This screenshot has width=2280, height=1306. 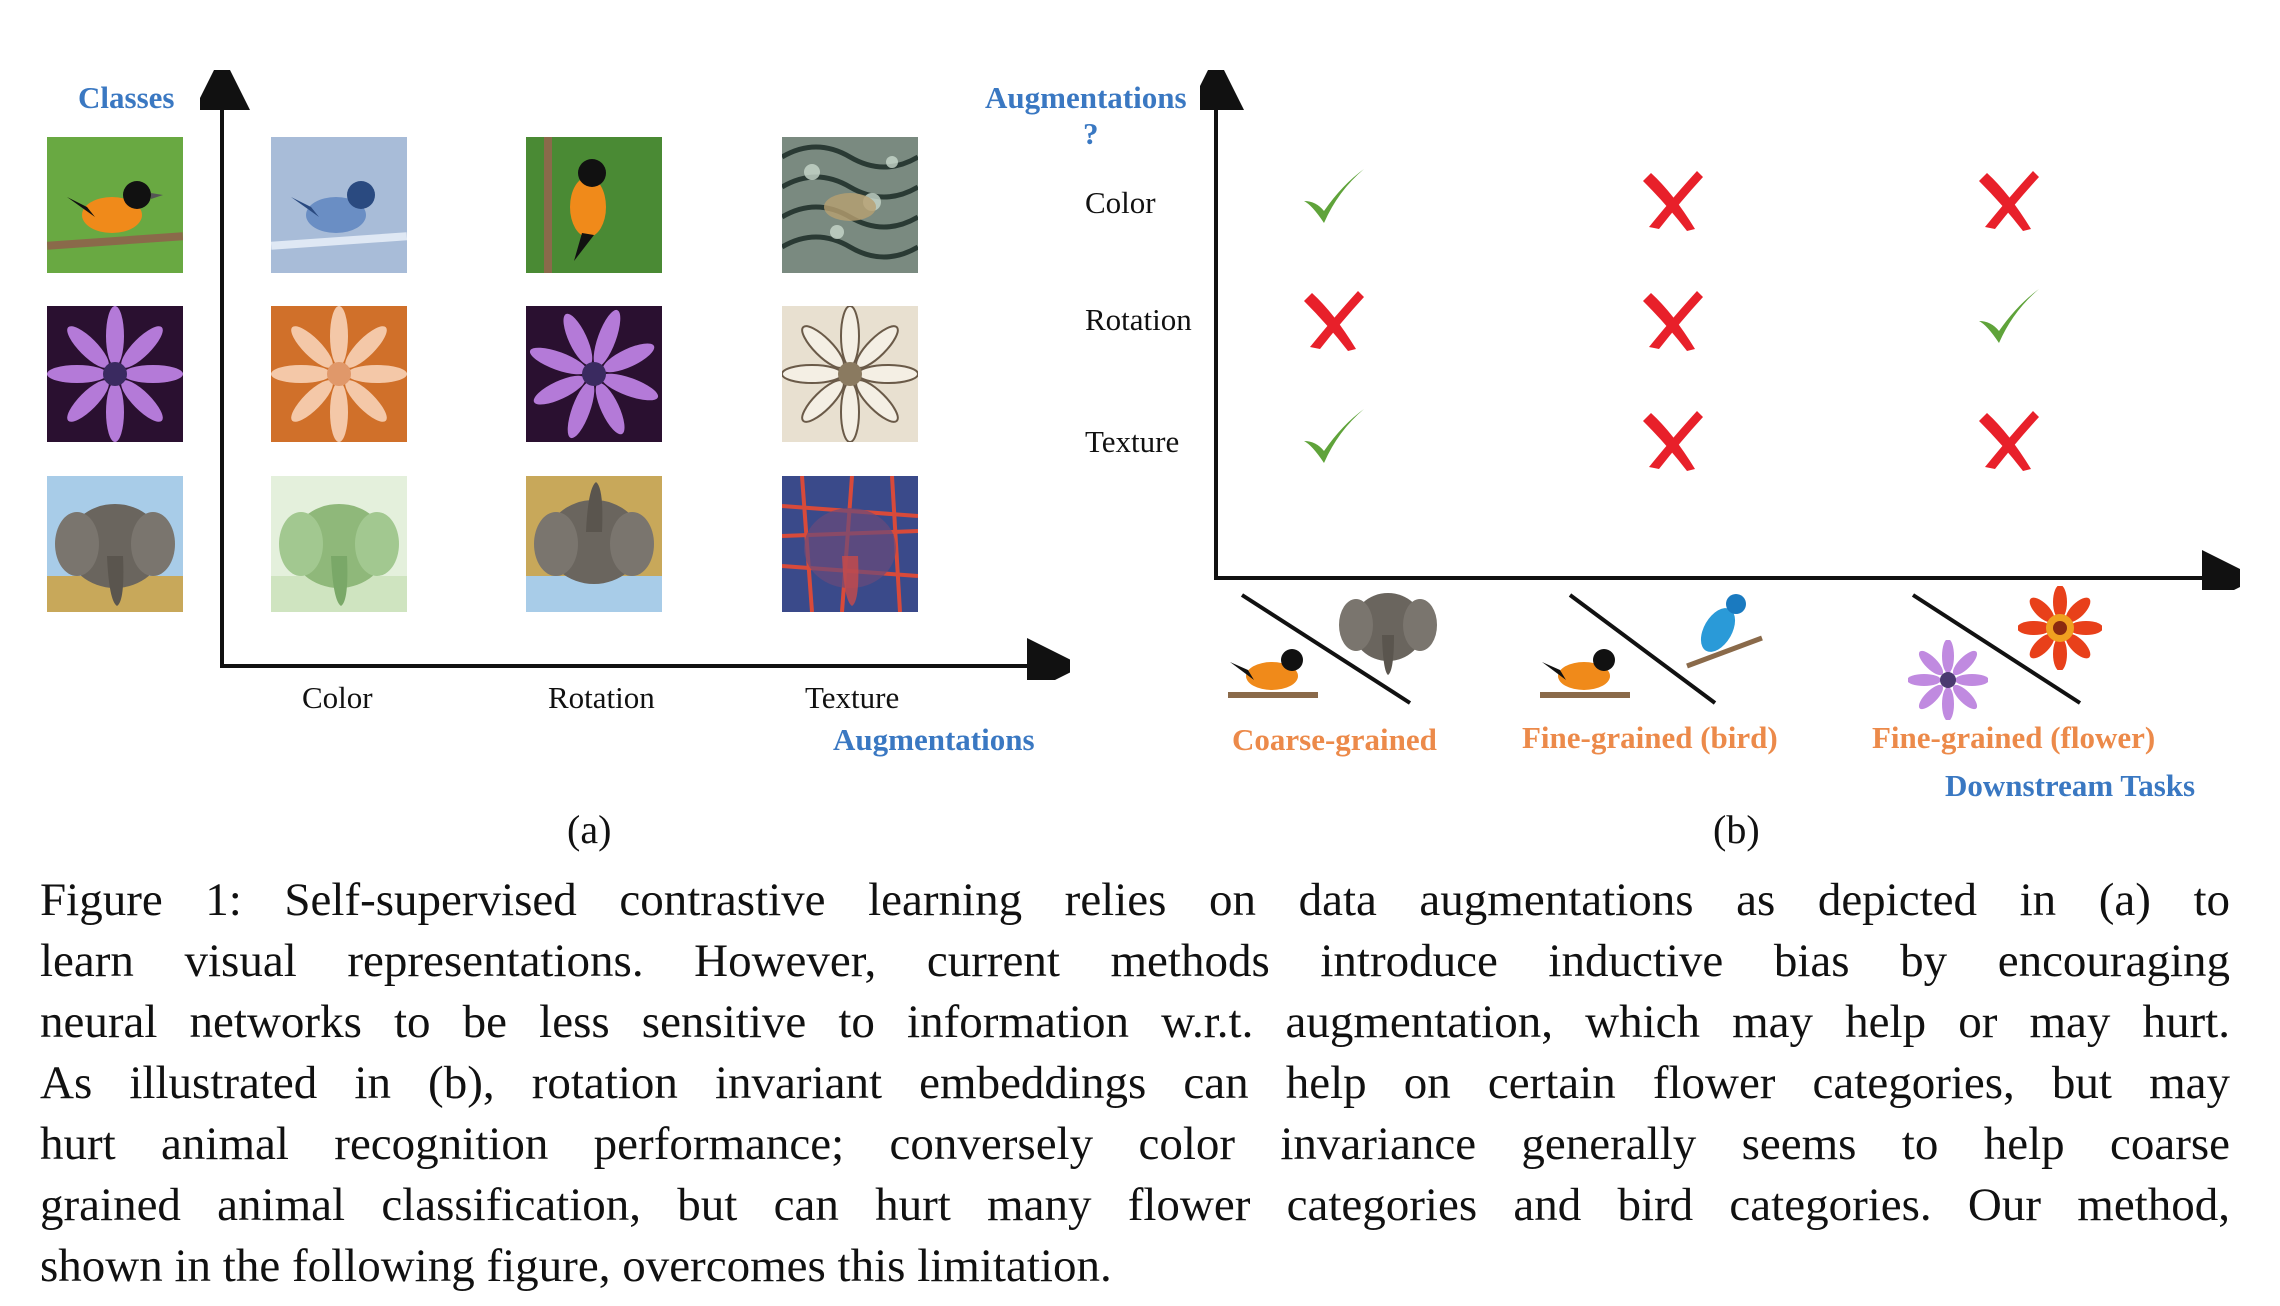 I want to click on color-aug-flower-image, so click(x=339, y=374).